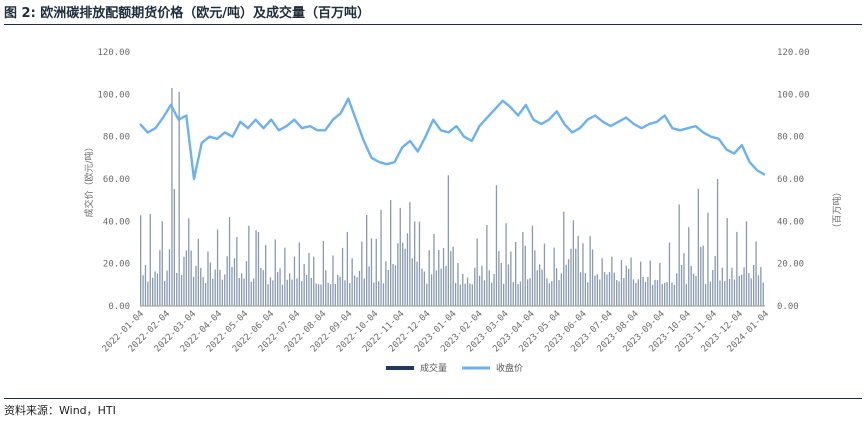 The height and width of the screenshot is (432, 868). I want to click on source-note: 资料来源：Wind，HTI, so click(60, 410).